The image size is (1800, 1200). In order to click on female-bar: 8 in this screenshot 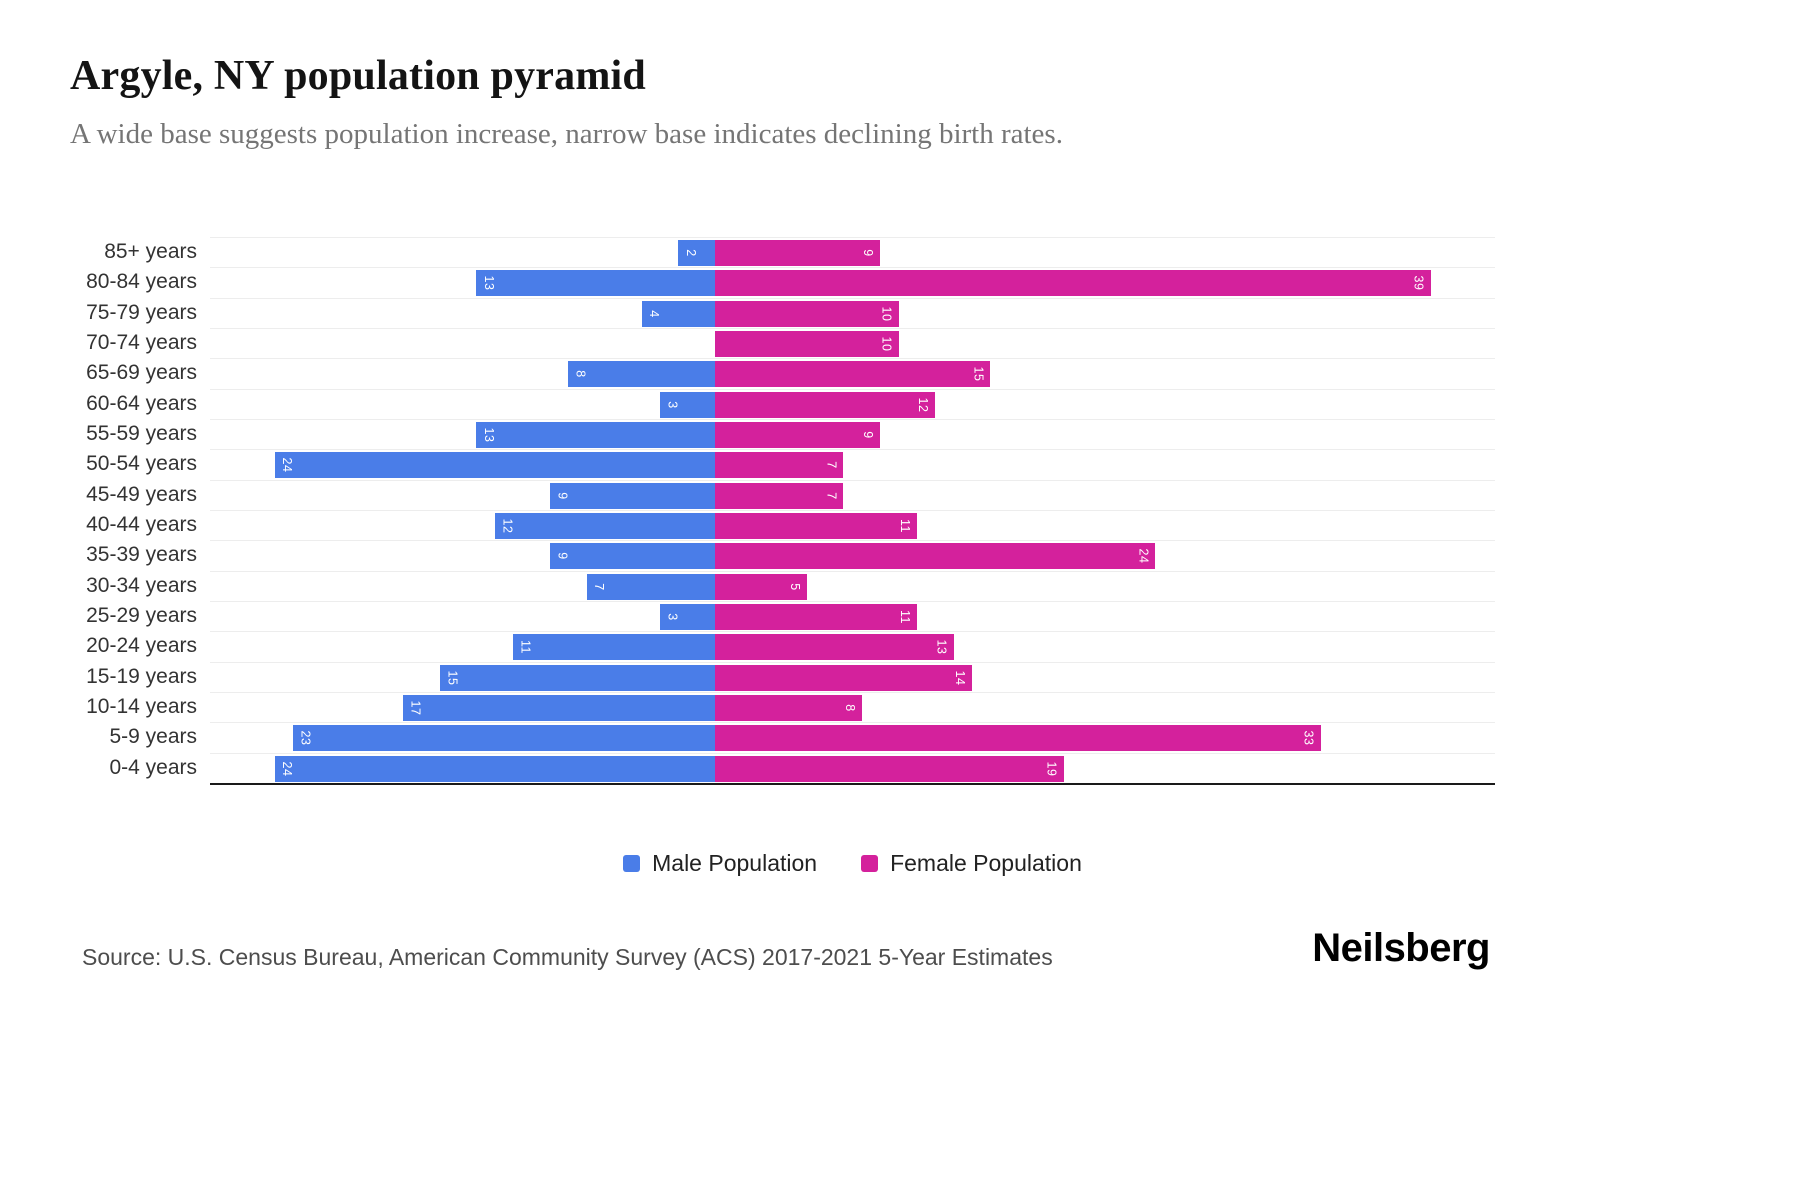, I will do `click(788, 707)`.